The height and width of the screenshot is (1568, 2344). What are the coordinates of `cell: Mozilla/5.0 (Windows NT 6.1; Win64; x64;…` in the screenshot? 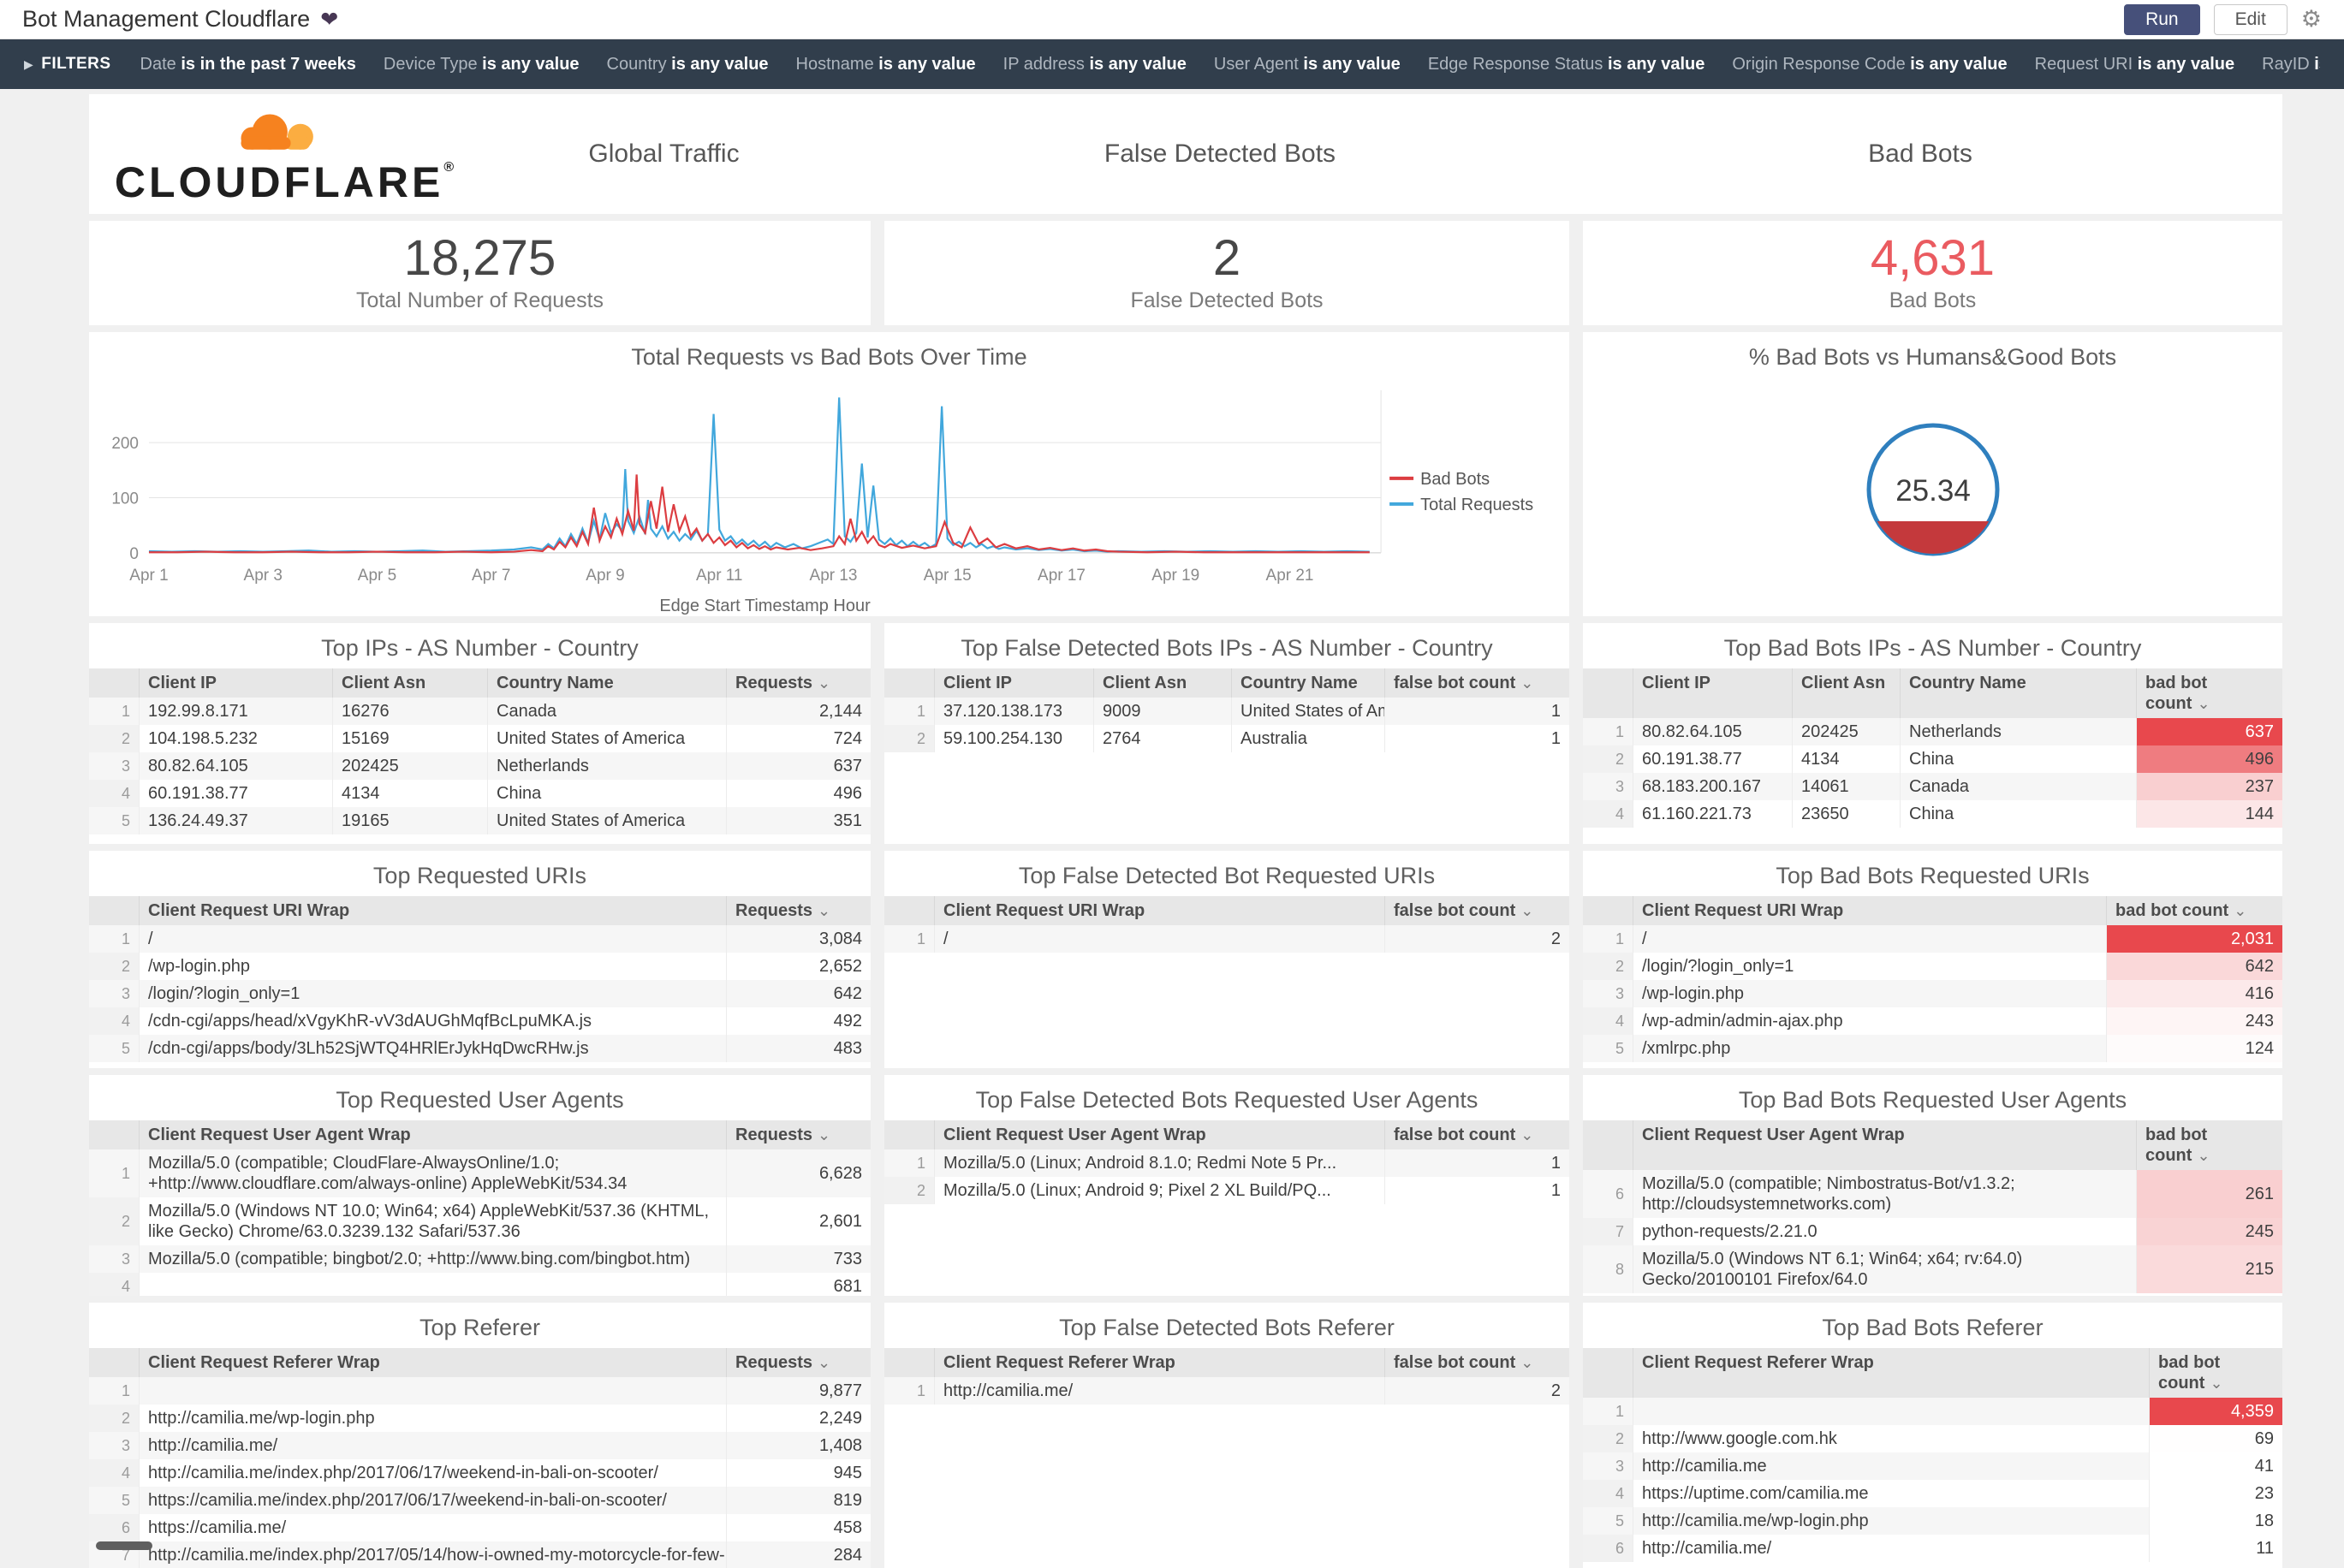 It's located at (1885, 1269).